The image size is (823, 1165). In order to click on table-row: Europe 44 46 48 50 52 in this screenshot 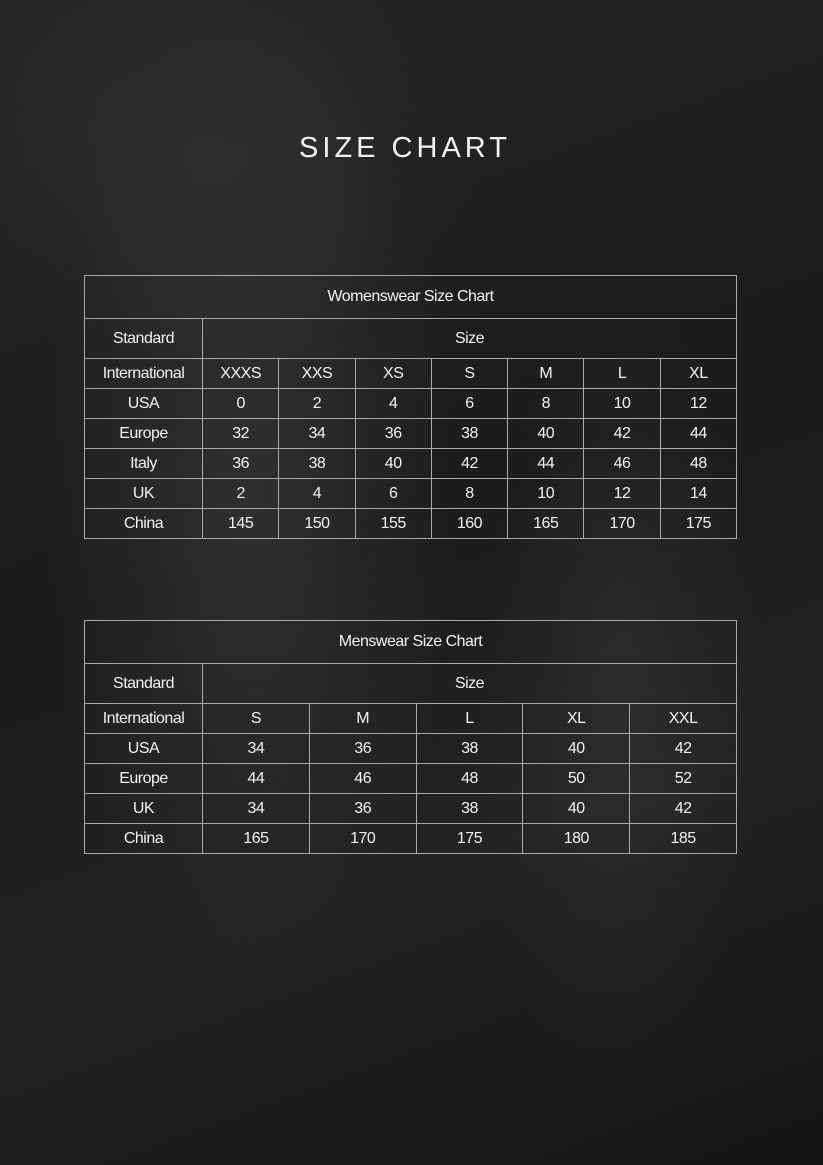, I will do `click(410, 778)`.